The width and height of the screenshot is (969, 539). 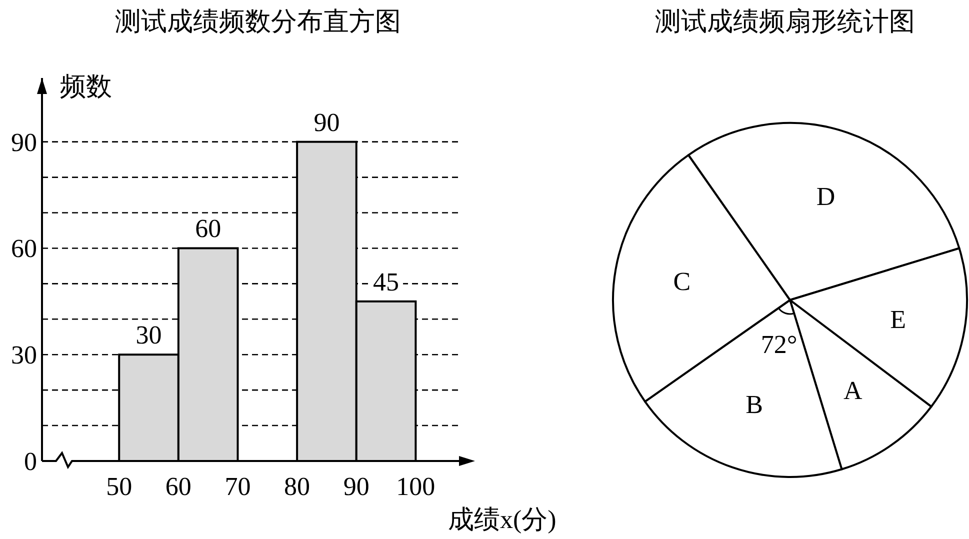 I want to click on data-label: 60, so click(x=208, y=229).